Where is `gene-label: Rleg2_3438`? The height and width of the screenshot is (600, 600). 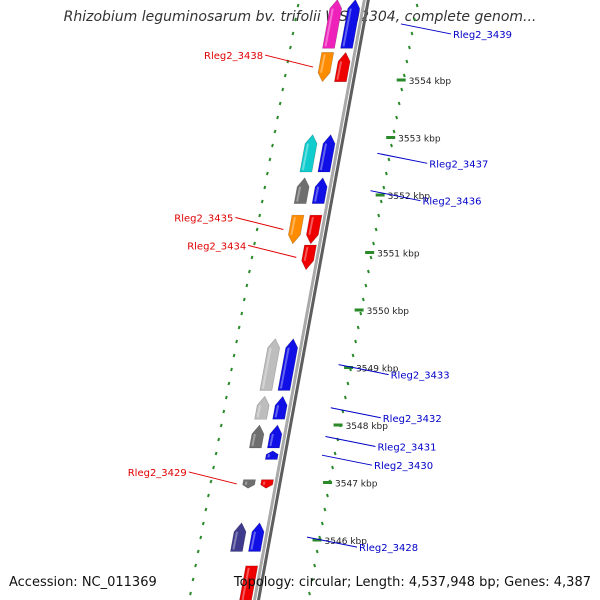
gene-label: Rleg2_3438 is located at coordinates (233, 56).